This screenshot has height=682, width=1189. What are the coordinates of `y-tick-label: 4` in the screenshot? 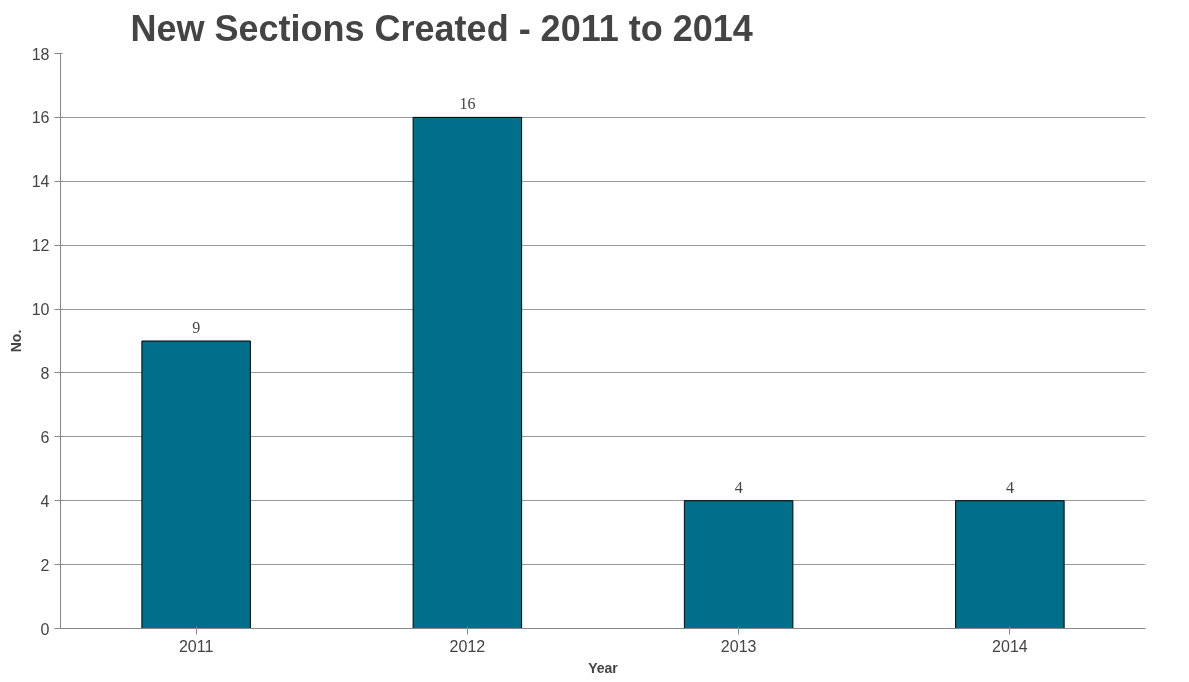 It's located at (45, 501).